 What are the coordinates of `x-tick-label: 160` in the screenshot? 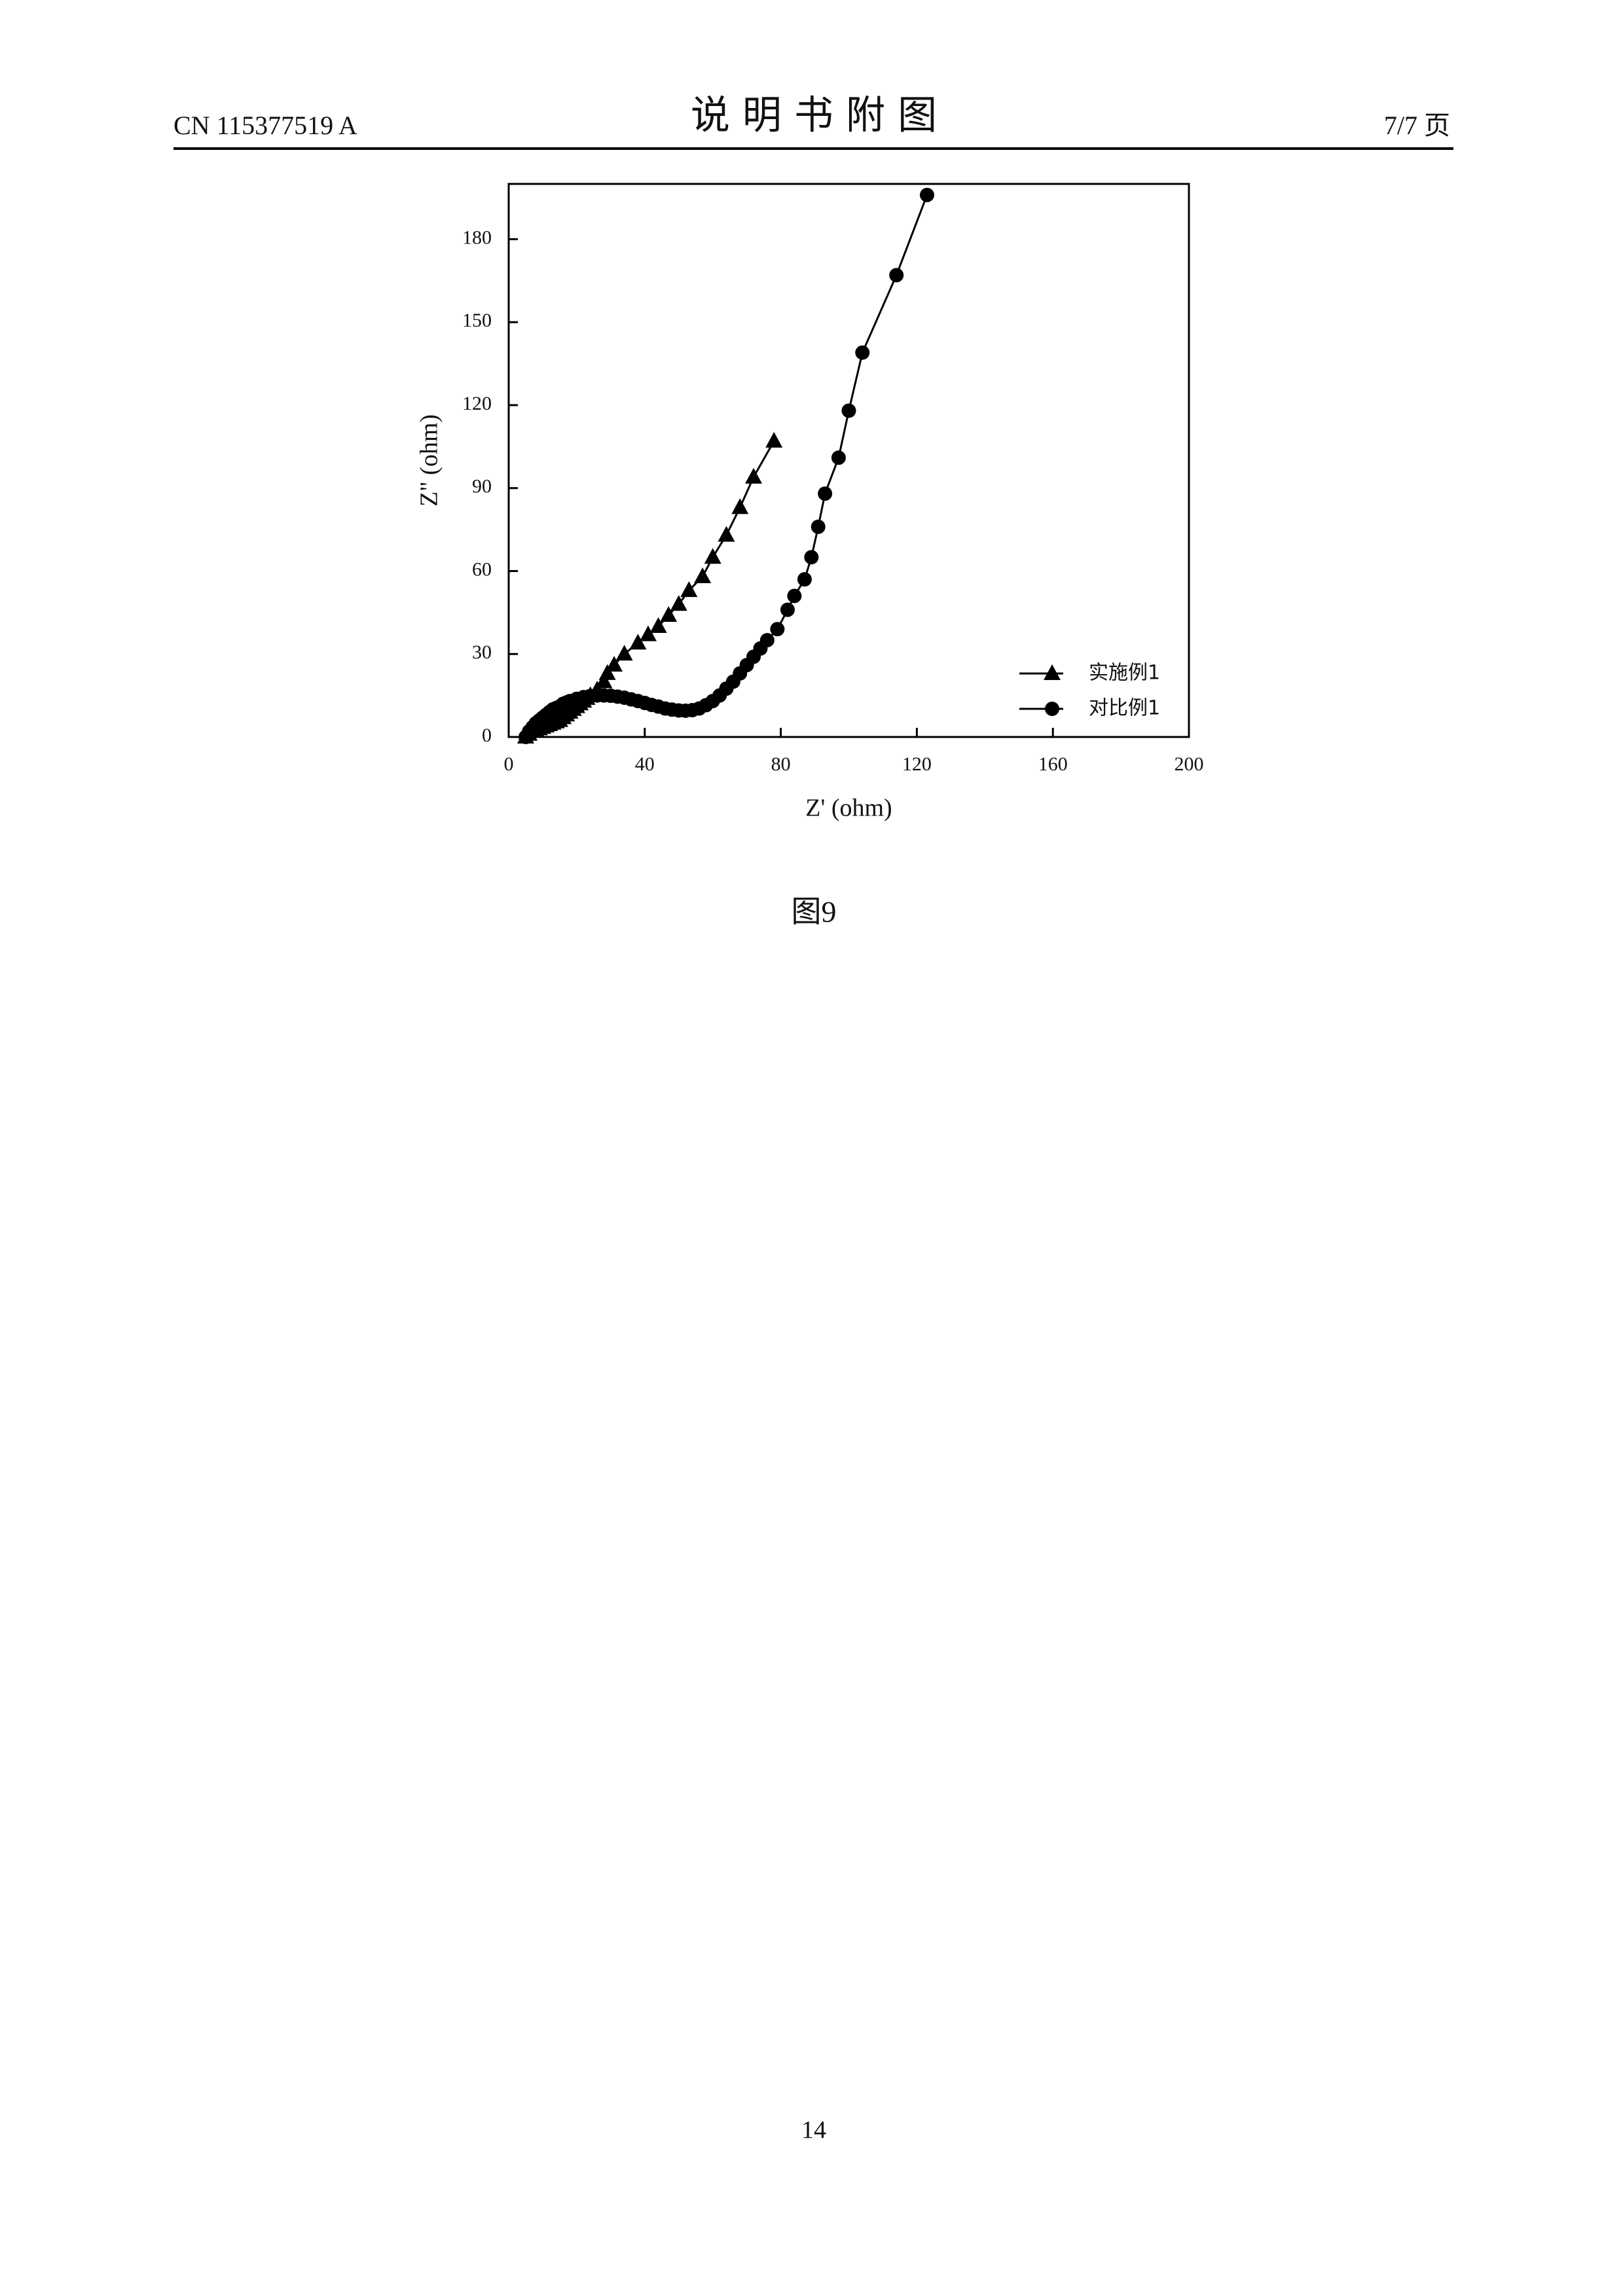 It's located at (1053, 764).